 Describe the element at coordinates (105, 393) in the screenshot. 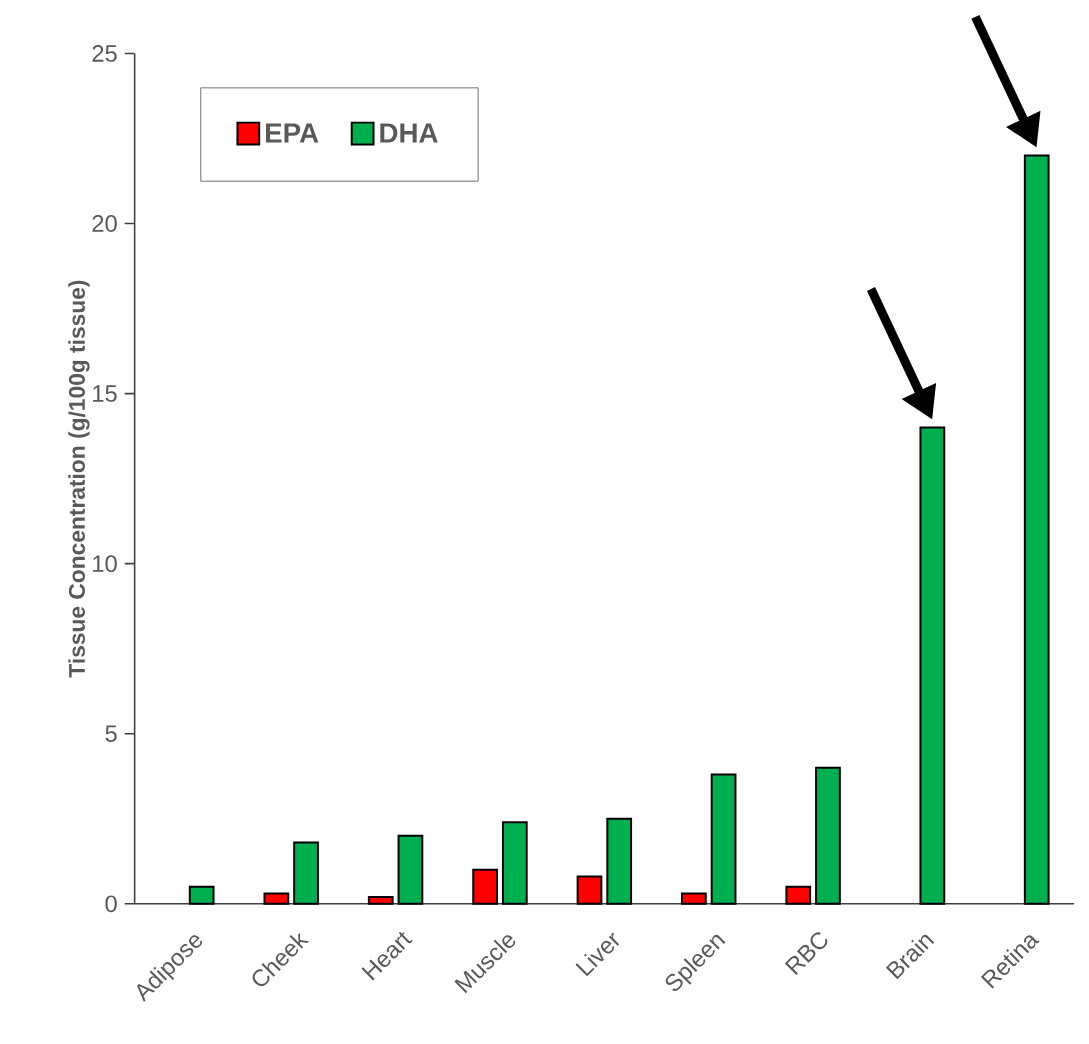

I see `y-tick-label: 15` at that location.